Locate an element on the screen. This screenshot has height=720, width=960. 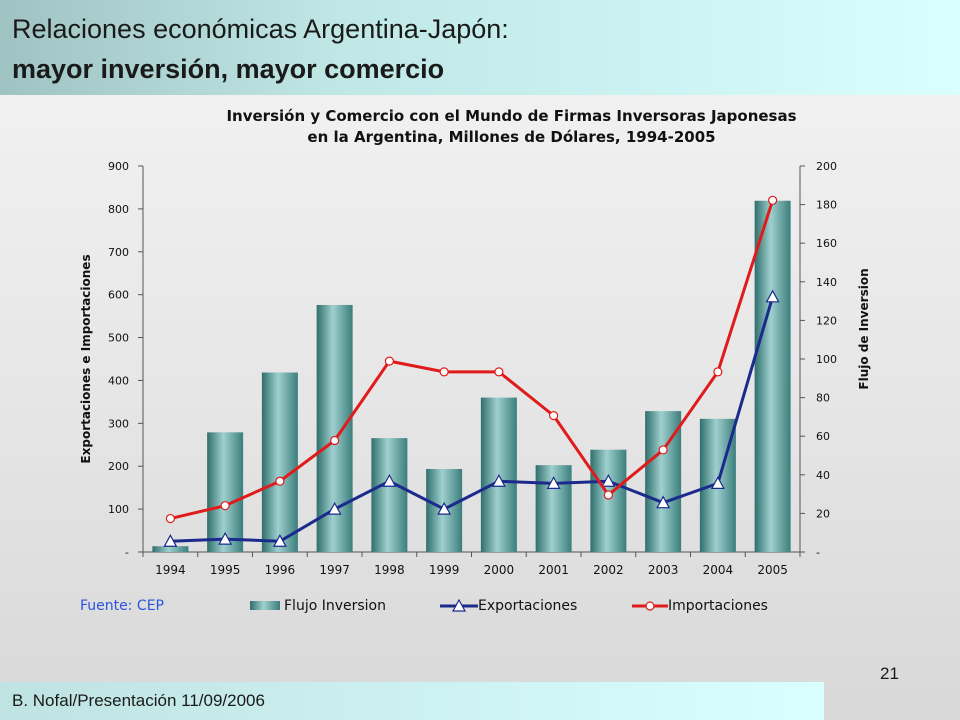
left-tick-label: 700 is located at coordinates (118, 252).